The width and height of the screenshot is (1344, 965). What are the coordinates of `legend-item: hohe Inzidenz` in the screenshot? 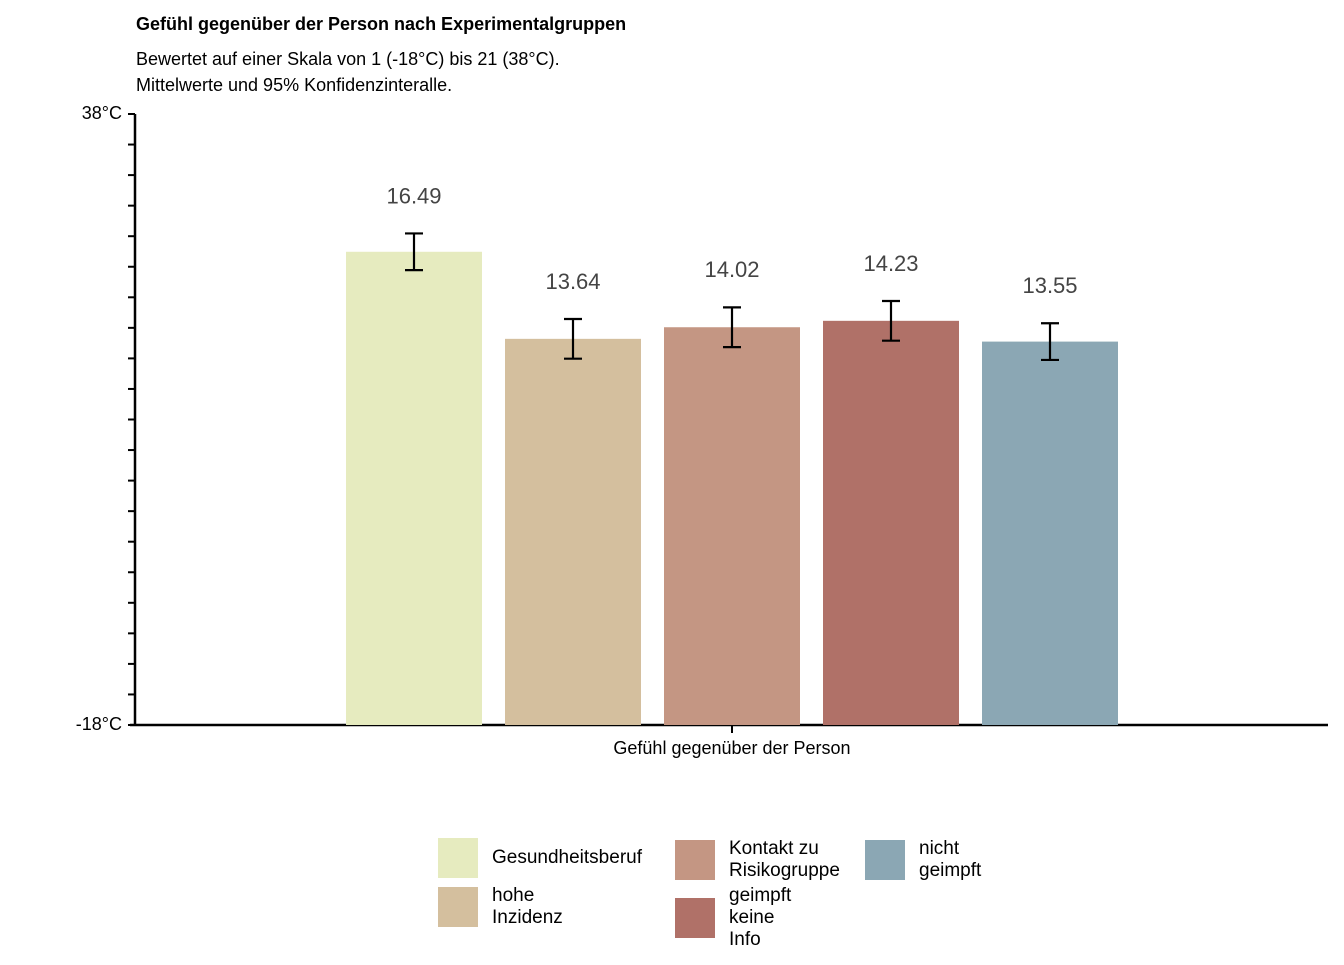 It's located at (500, 907).